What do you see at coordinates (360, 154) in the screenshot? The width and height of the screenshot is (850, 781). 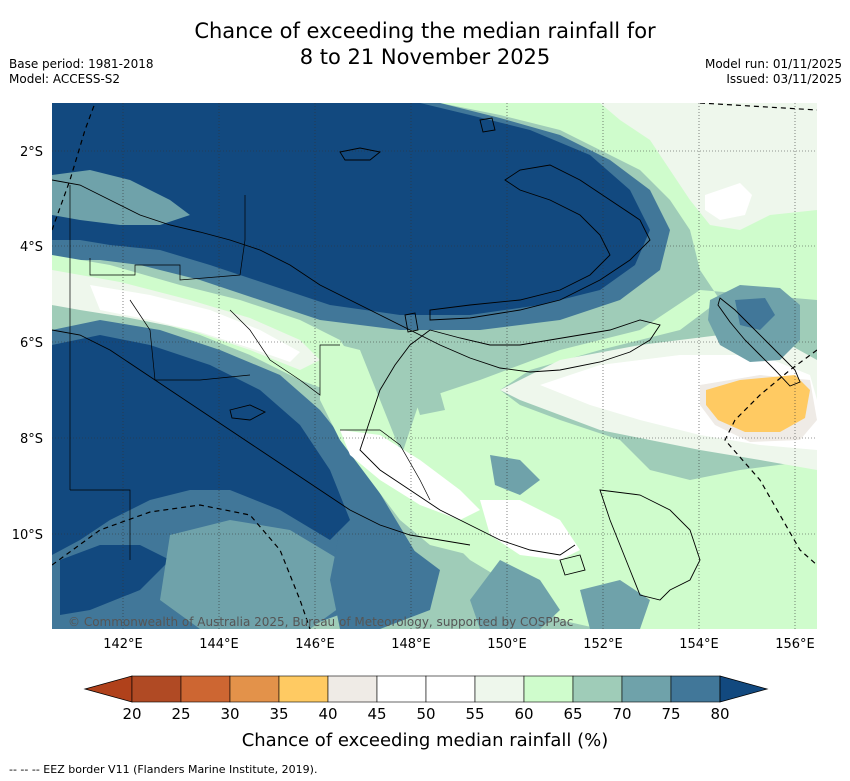 I see `manus-island` at bounding box center [360, 154].